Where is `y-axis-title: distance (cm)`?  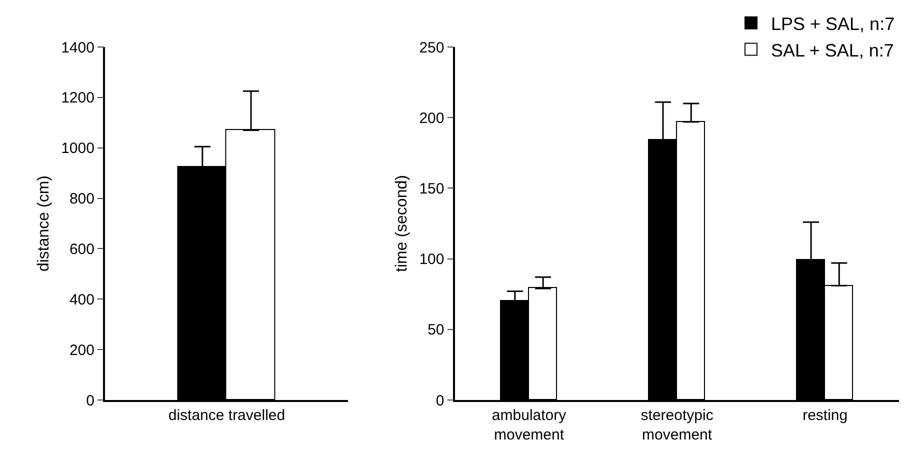
y-axis-title: distance (cm) is located at coordinates (44, 223).